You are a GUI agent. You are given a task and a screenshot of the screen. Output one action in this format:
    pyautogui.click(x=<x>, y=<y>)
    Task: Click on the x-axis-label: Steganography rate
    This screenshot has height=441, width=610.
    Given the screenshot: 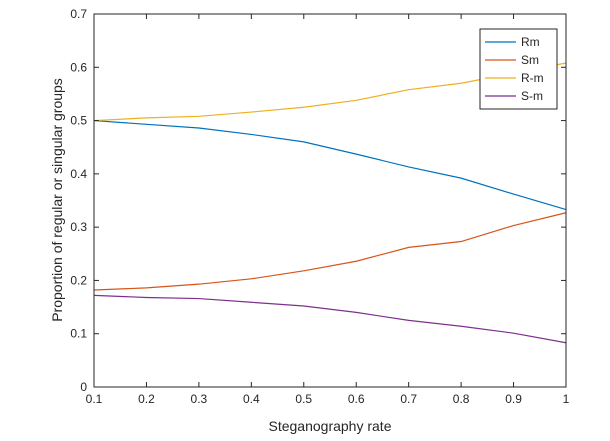 What is the action you would take?
    pyautogui.click(x=330, y=426)
    